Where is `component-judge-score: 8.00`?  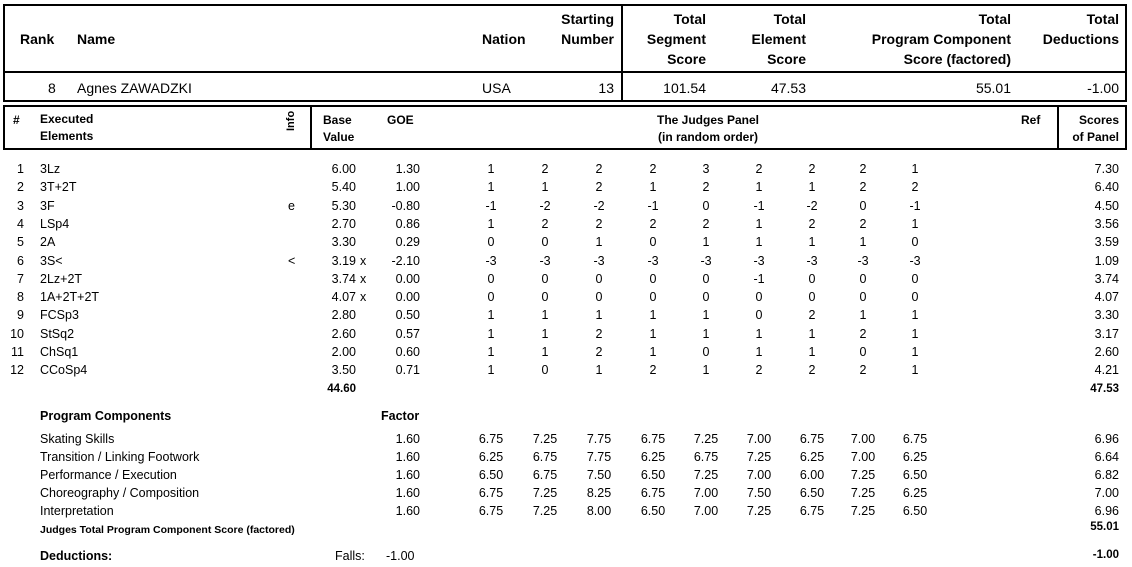 component-judge-score: 8.00 is located at coordinates (599, 511).